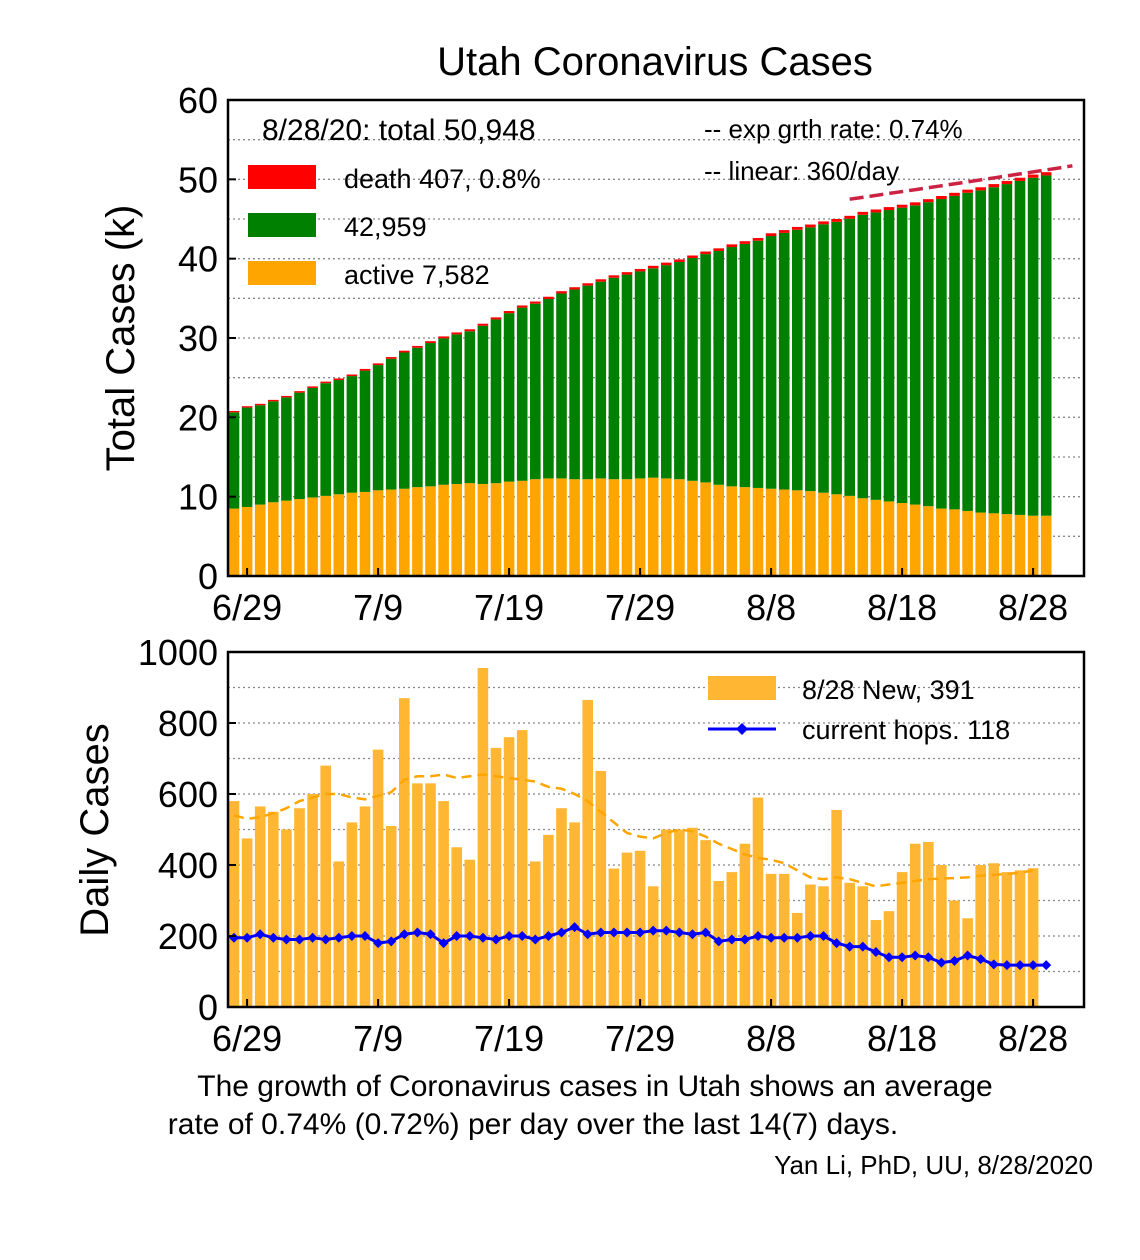  What do you see at coordinates (247, 1038) in the screenshot?
I see `bottom-x-tick-label: 6/29` at bounding box center [247, 1038].